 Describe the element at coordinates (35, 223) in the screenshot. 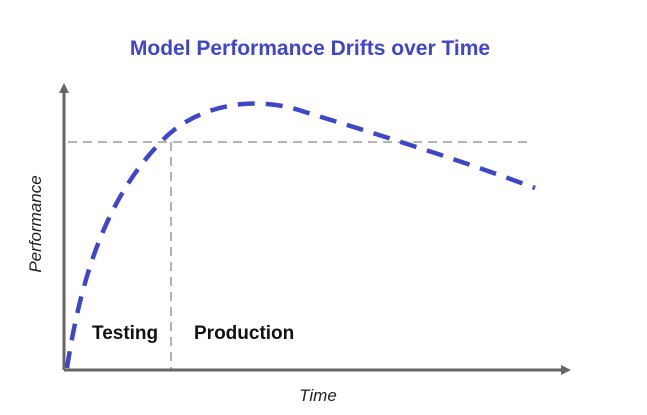

I see `y-axis-label: Performance` at that location.